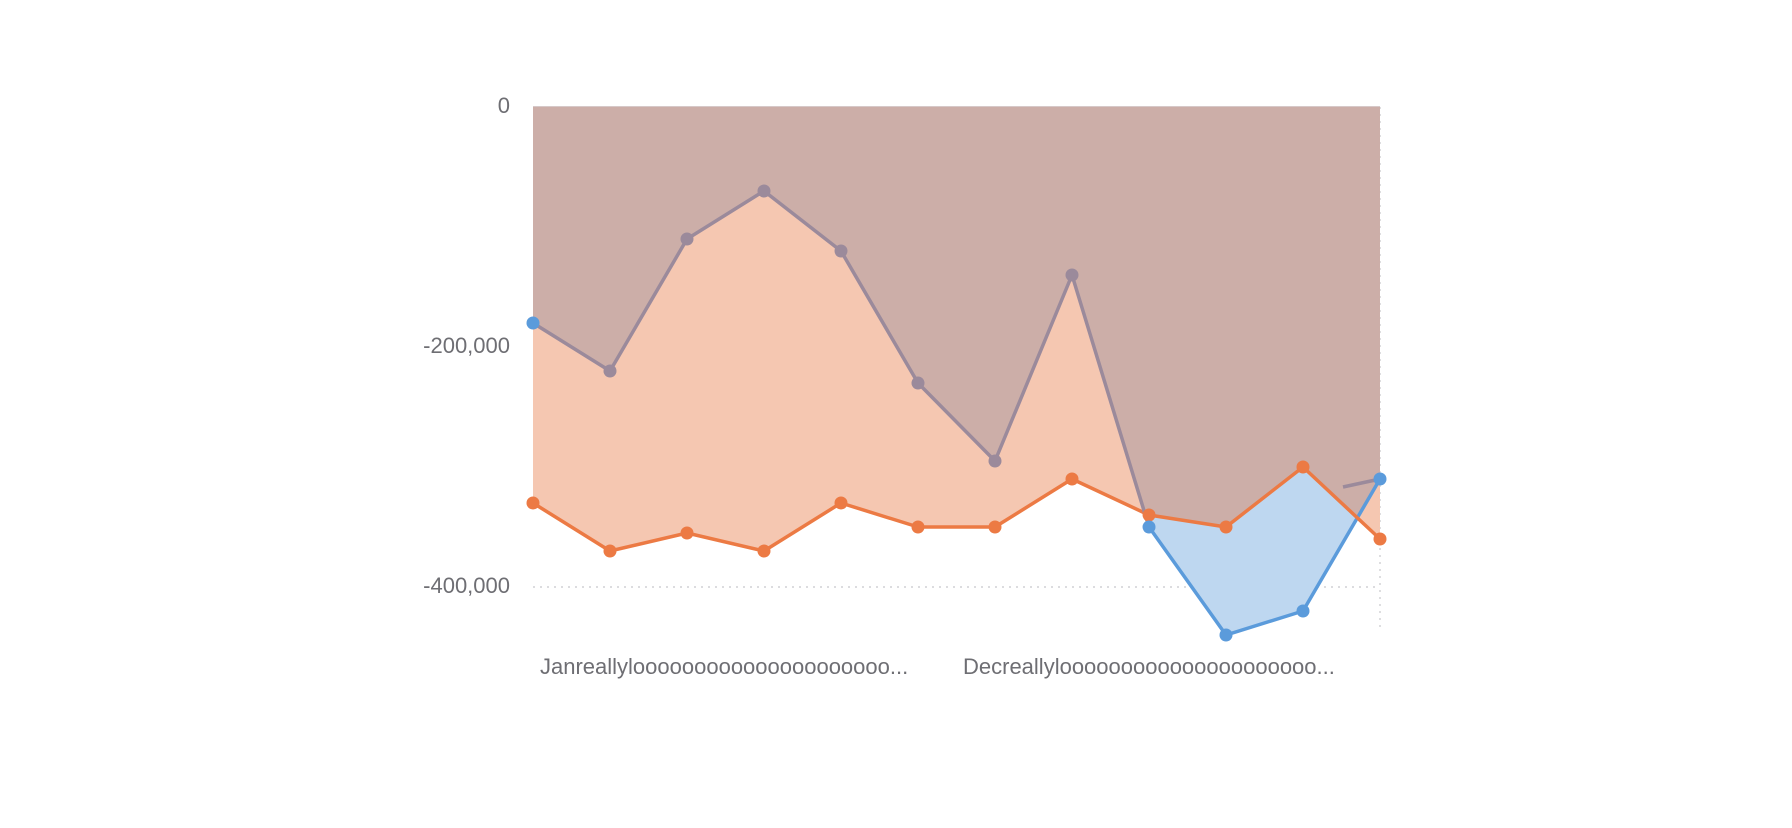  What do you see at coordinates (466, 345) in the screenshot?
I see `y-tick-label: -200,000` at bounding box center [466, 345].